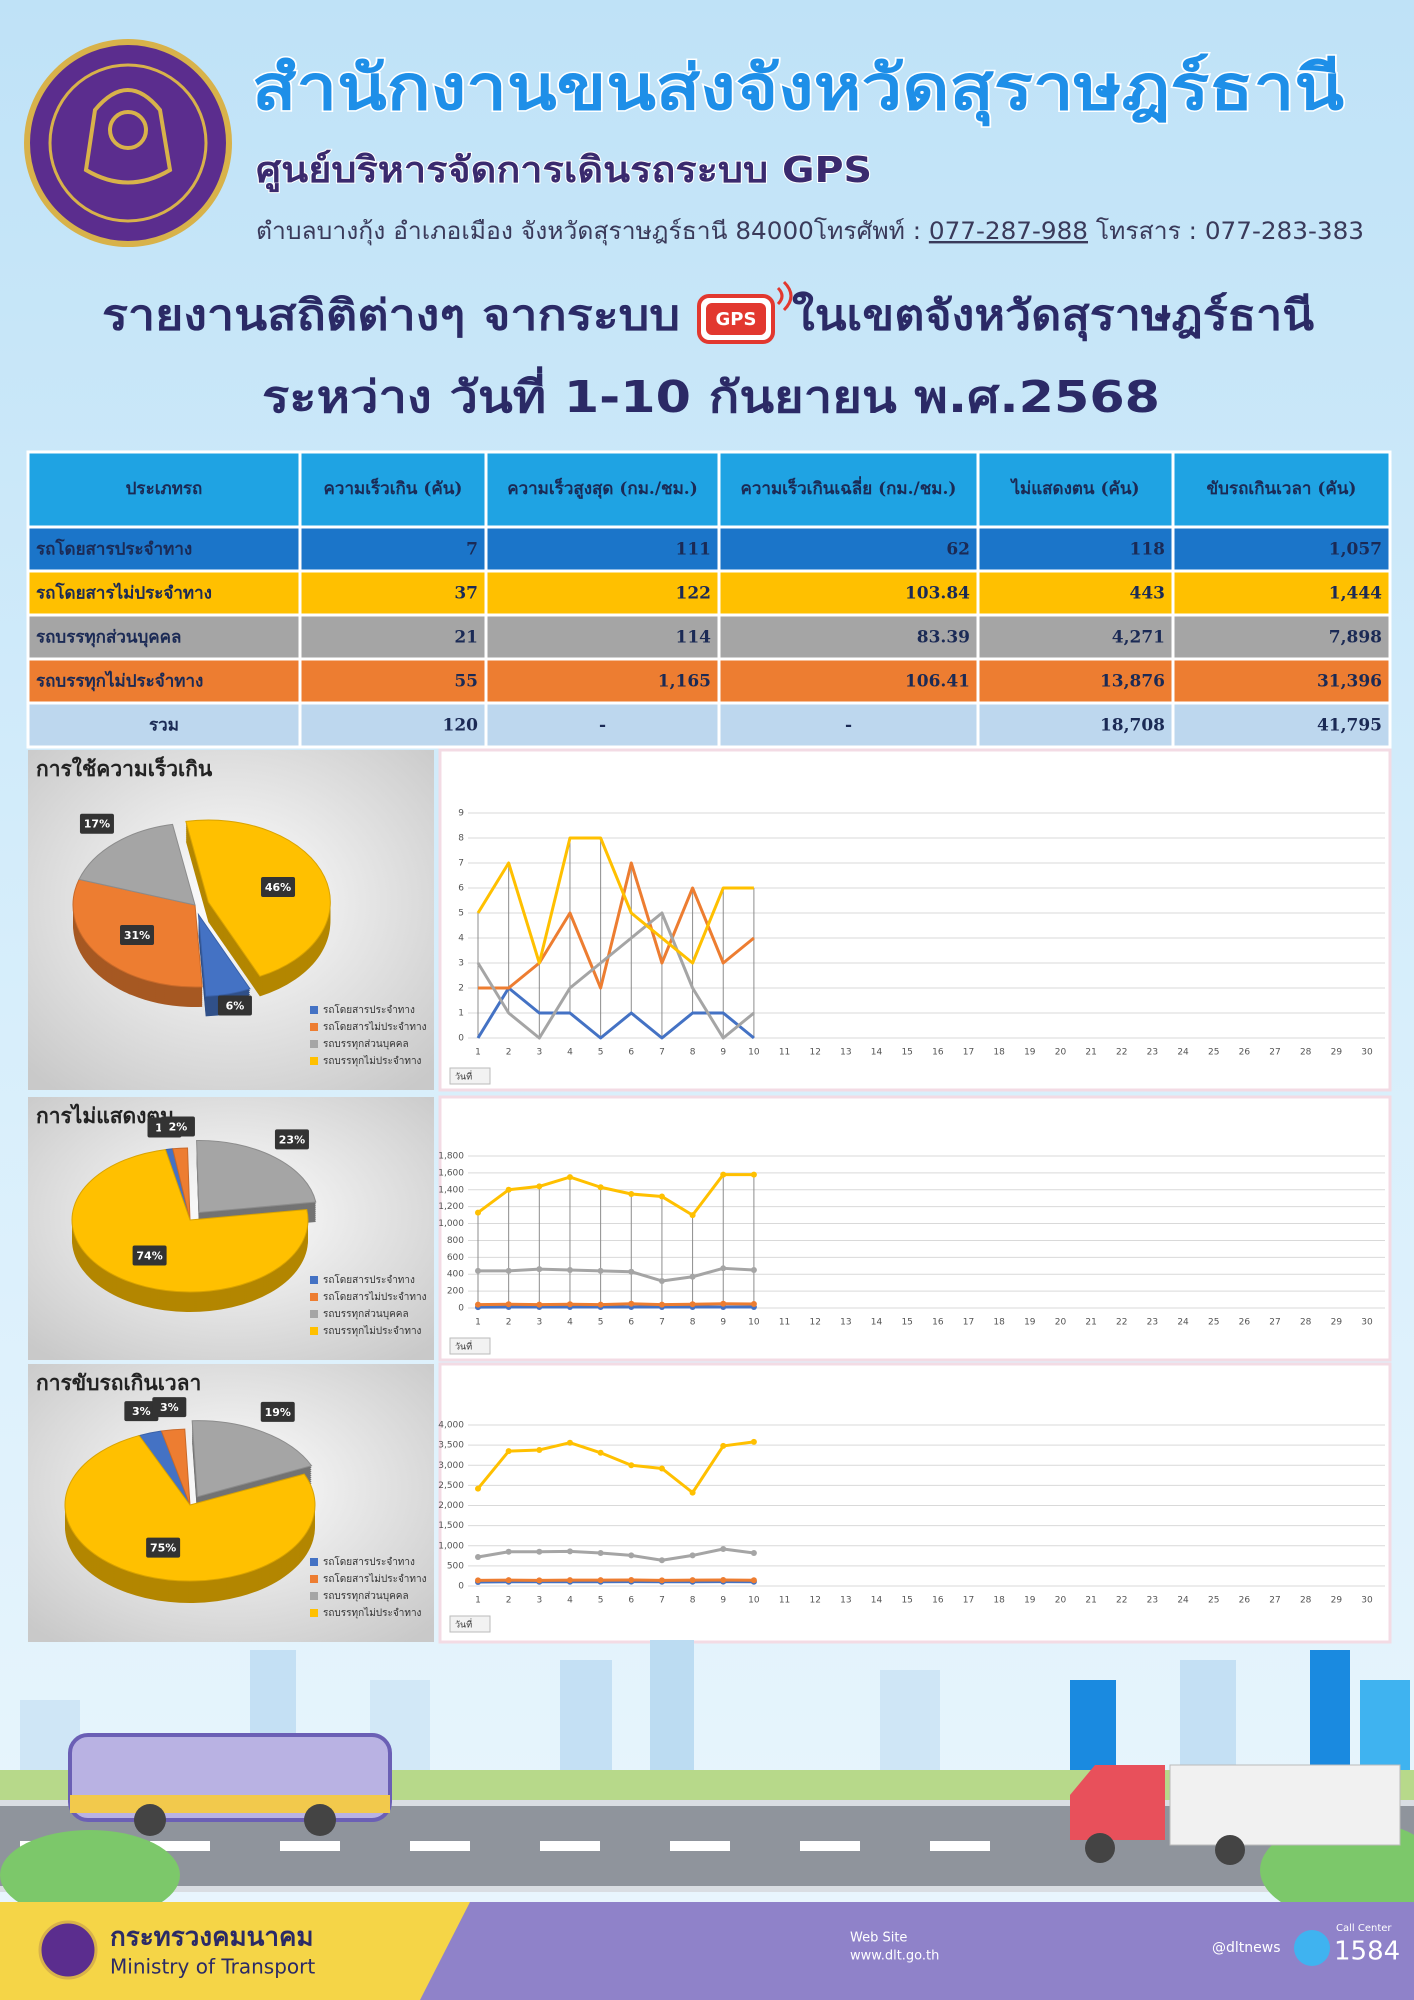 The image size is (1414, 2000). Describe the element at coordinates (463, 1624) in the screenshot. I see `filter-label: วันที่` at that location.